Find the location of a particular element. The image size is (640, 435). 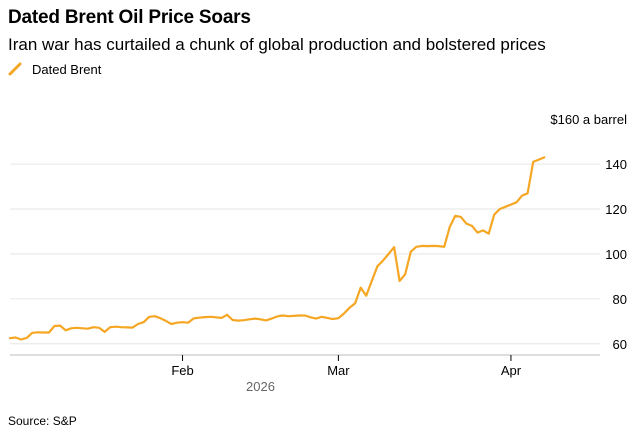

legend-line-icon is located at coordinates (15, 69).